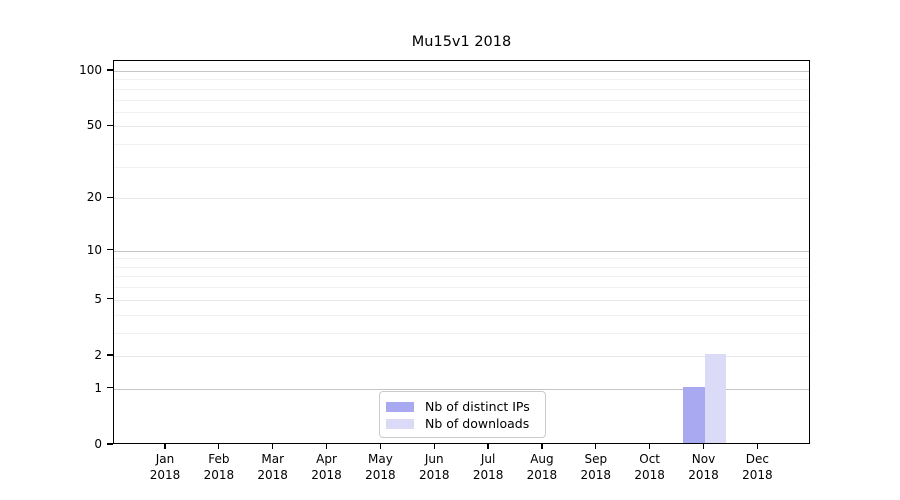 The image size is (900, 500). Describe the element at coordinates (380, 459) in the screenshot. I see `x-label-month: May` at that location.